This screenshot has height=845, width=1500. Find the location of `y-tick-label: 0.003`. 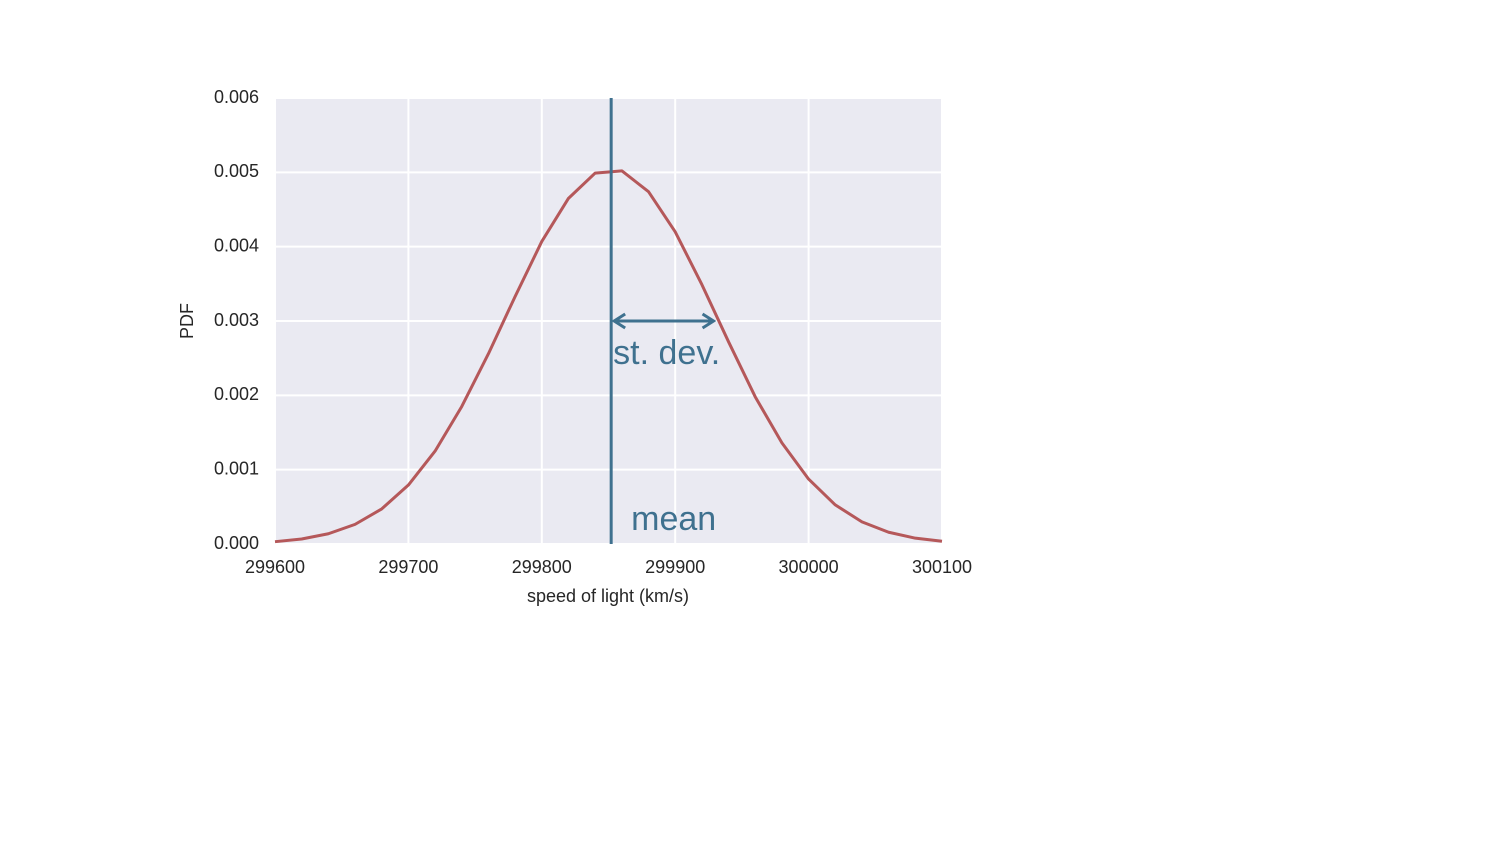

y-tick-label: 0.003 is located at coordinates (236, 320).